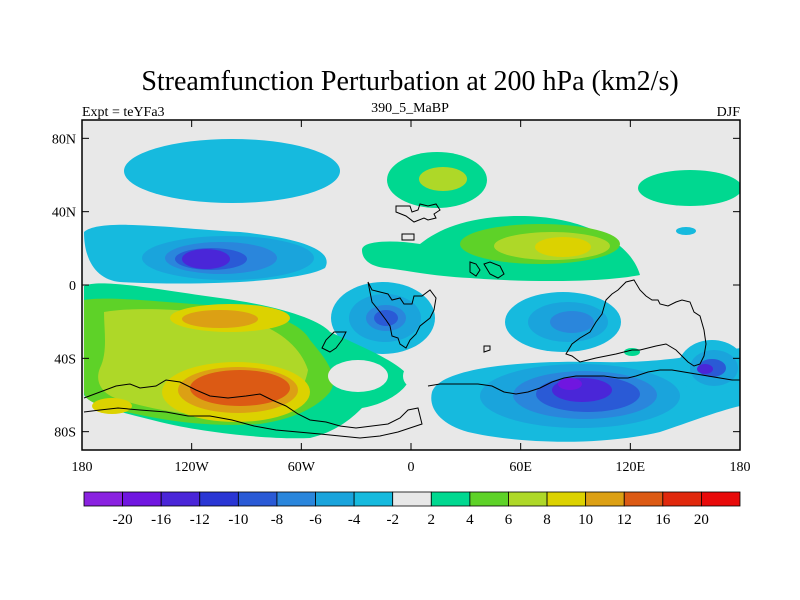 The height and width of the screenshot is (600, 800). I want to click on coastline-antarctica-west, so click(253, 409).